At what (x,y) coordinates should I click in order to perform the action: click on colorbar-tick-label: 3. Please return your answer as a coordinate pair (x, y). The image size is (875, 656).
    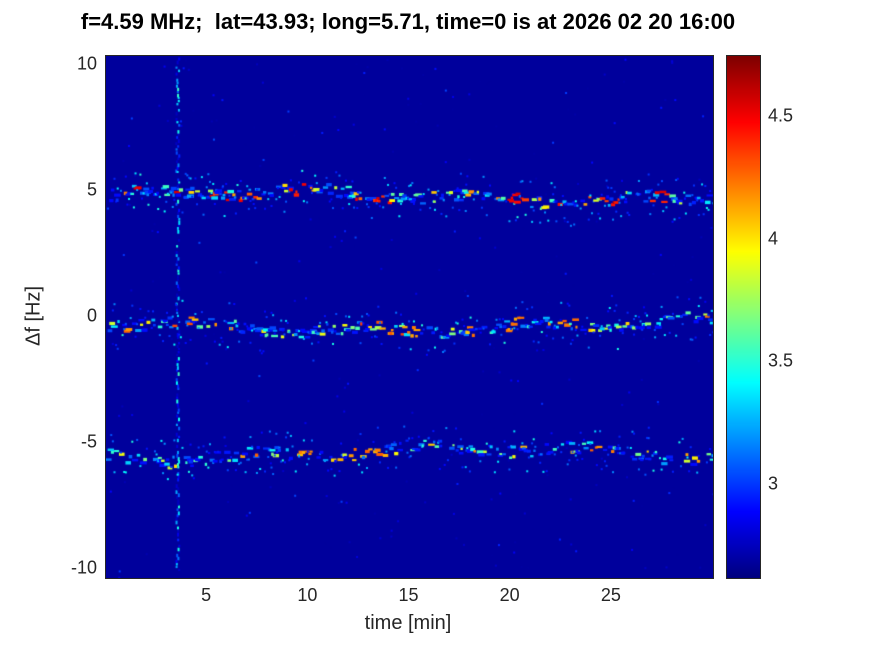
    Looking at the image, I should click on (773, 483).